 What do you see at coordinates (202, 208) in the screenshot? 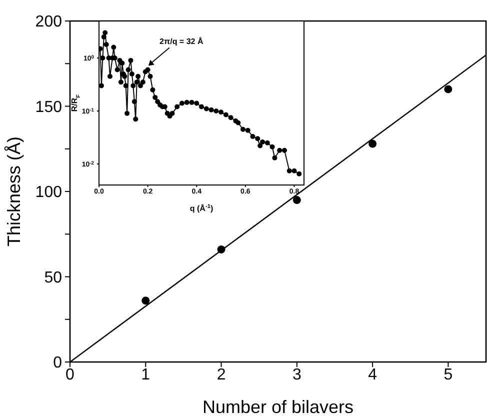
I see `x-axis-title: q (Å$^{-1}$)` at bounding box center [202, 208].